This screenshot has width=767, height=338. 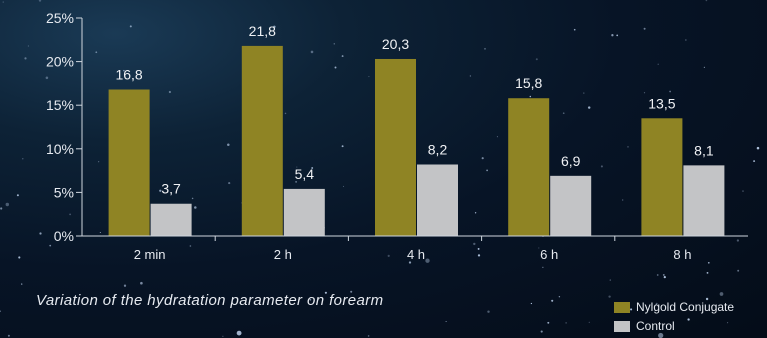 What do you see at coordinates (416, 254) in the screenshot?
I see `x-tick-label: 4 h` at bounding box center [416, 254].